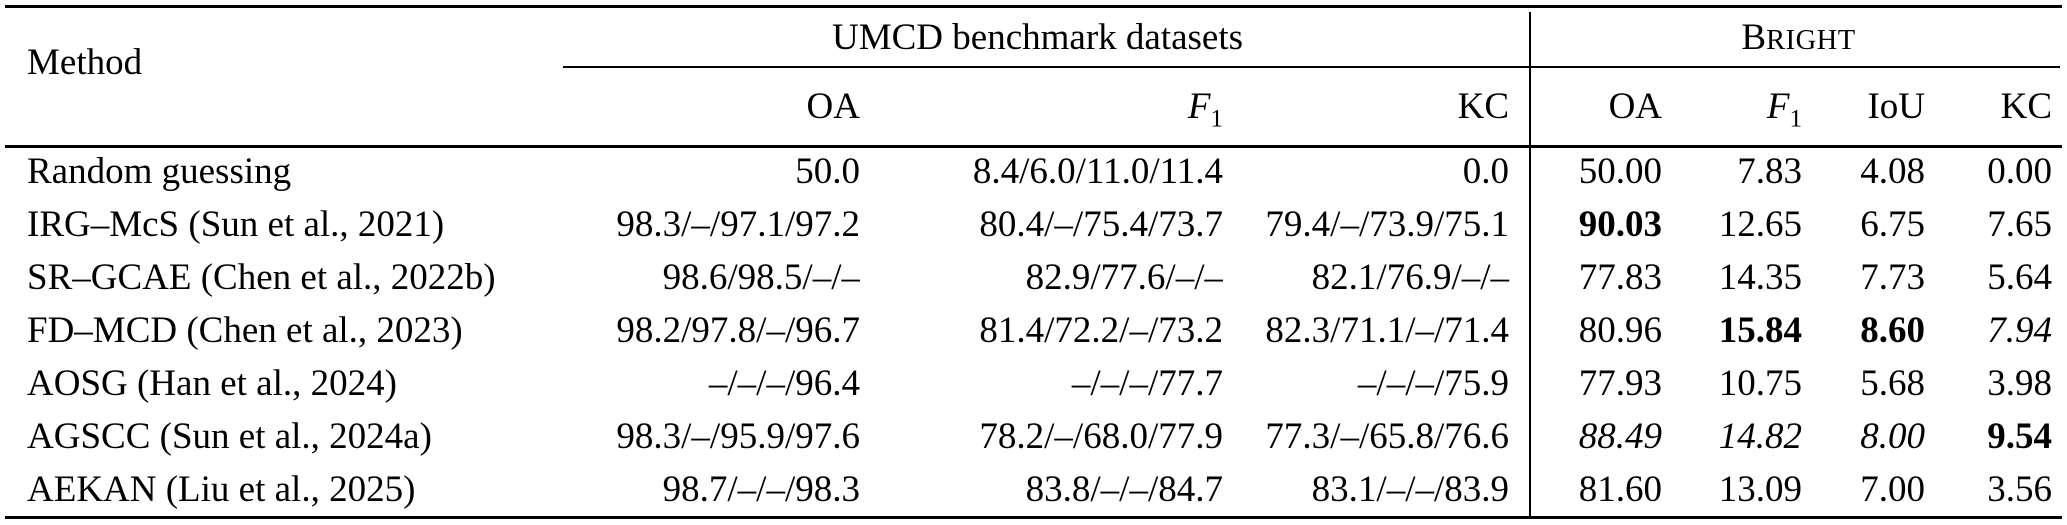  Describe the element at coordinates (1410, 489) in the screenshot. I see `value-cell: 83.1/–/–/83.9` at that location.